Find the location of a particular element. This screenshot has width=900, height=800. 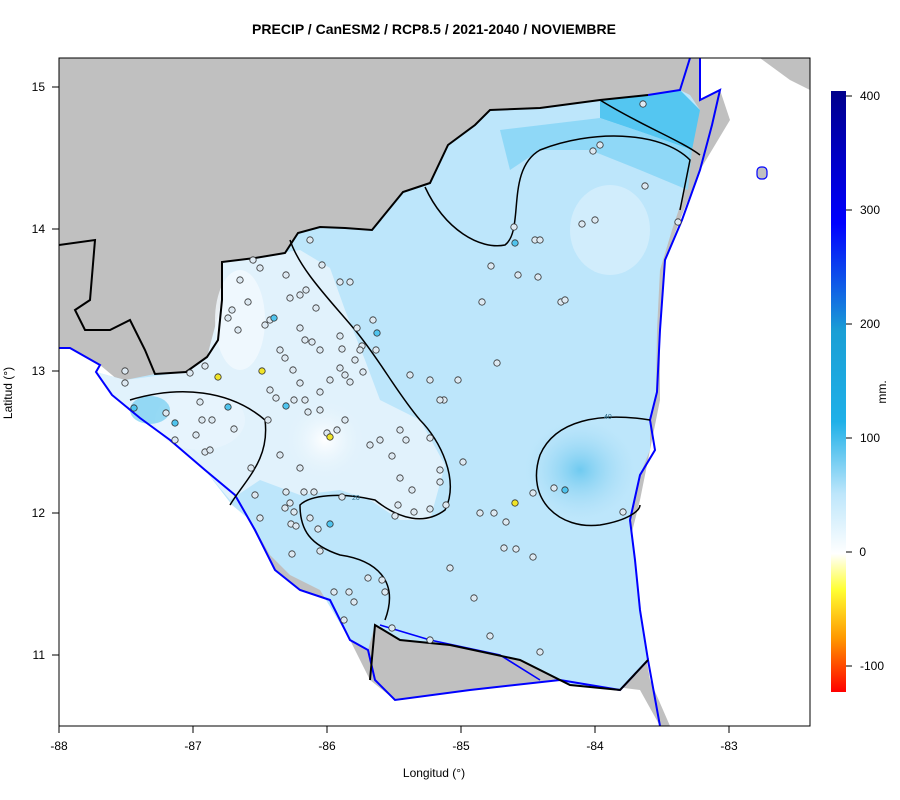

legend-tick-label: 200 is located at coordinates (870, 324).